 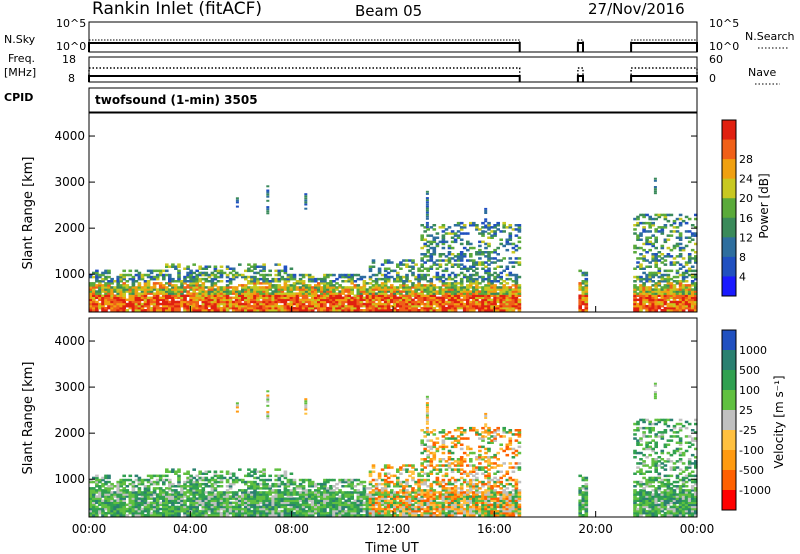 I want to click on station-title: Rankin Inlet (fitACF), so click(x=177, y=9).